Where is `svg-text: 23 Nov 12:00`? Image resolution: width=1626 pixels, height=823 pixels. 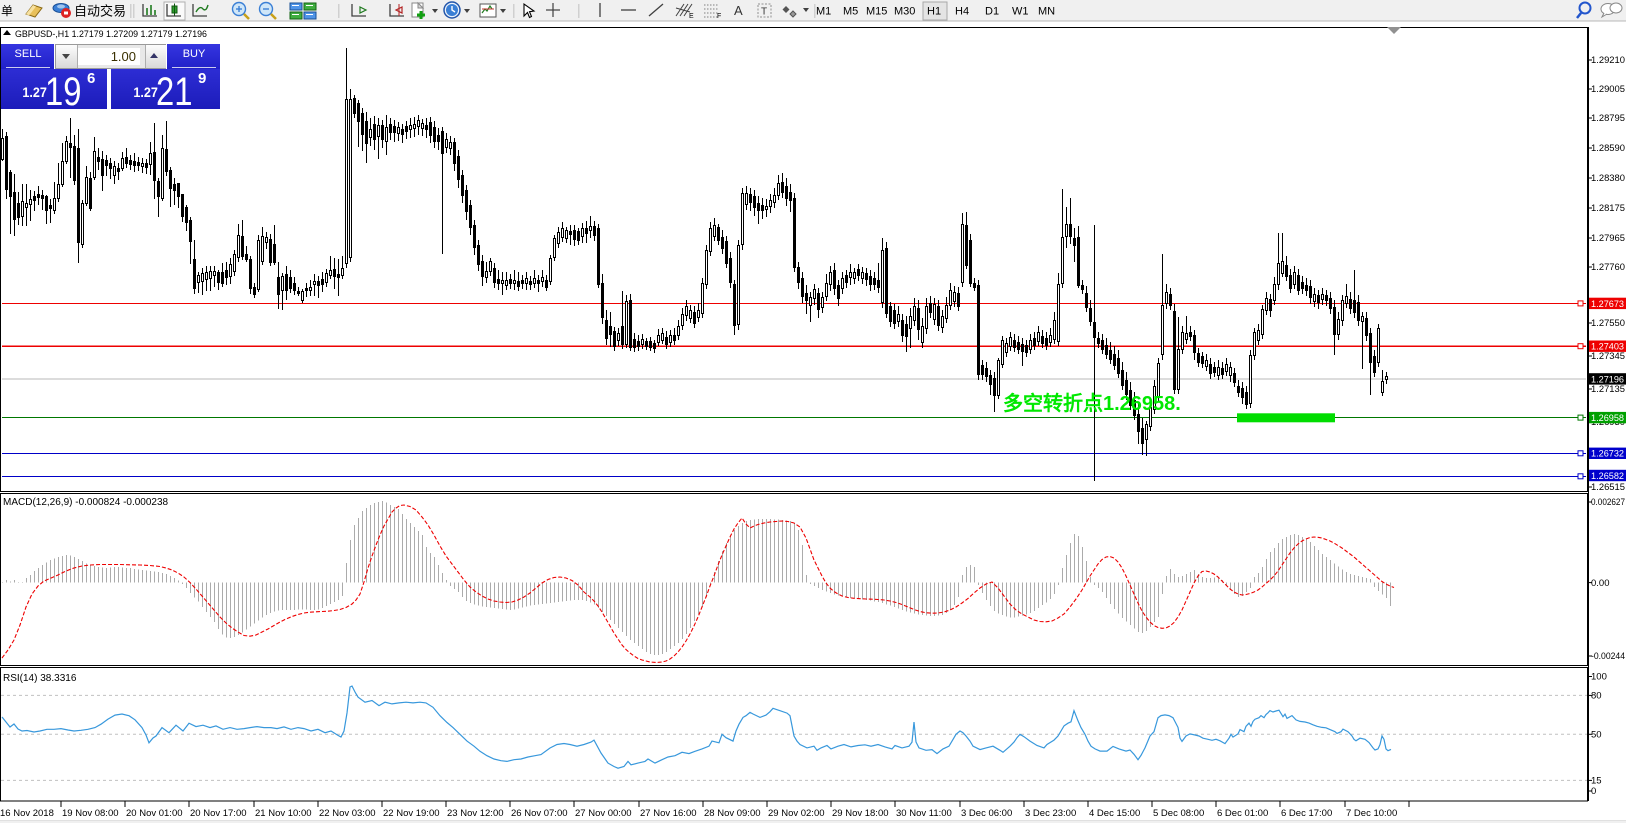
svg-text: 23 Nov 12:00 is located at coordinates (475, 813).